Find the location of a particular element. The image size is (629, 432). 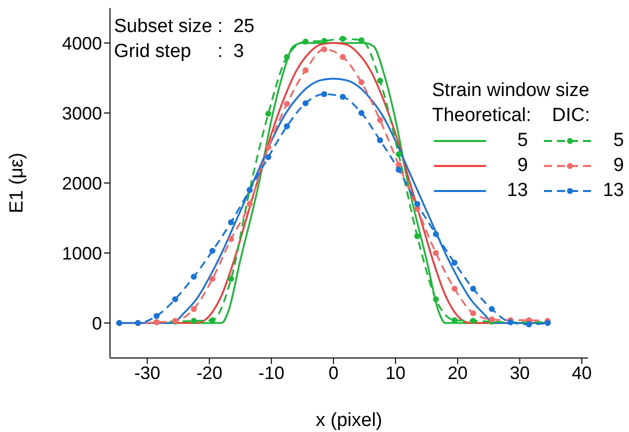

annotation: Grid step : 3 is located at coordinates (179, 52).